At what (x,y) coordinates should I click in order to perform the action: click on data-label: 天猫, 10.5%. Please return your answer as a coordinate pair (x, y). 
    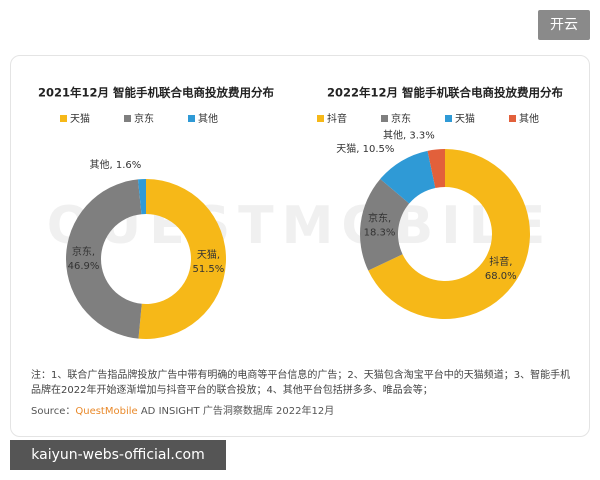
    Looking at the image, I should click on (365, 148).